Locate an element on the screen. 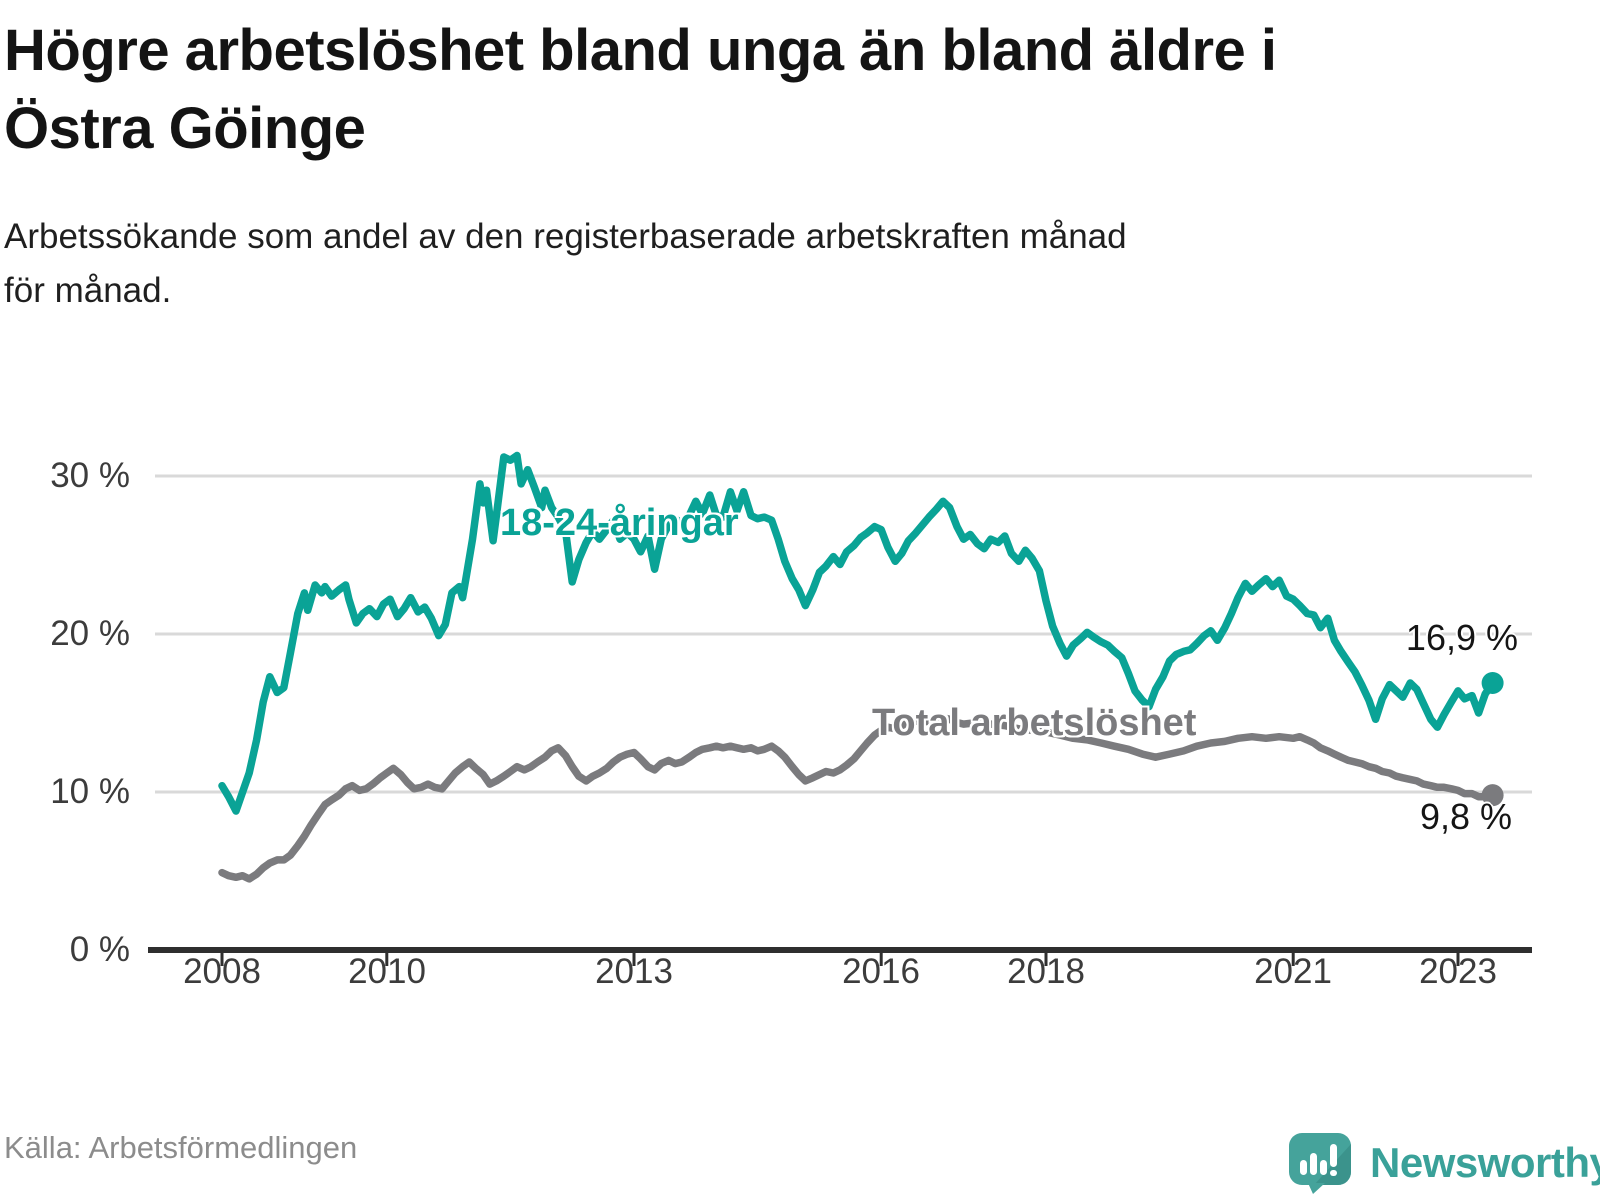 This screenshot has width=1600, height=1200. y-axis-tick-20: 20 % is located at coordinates (90, 633).